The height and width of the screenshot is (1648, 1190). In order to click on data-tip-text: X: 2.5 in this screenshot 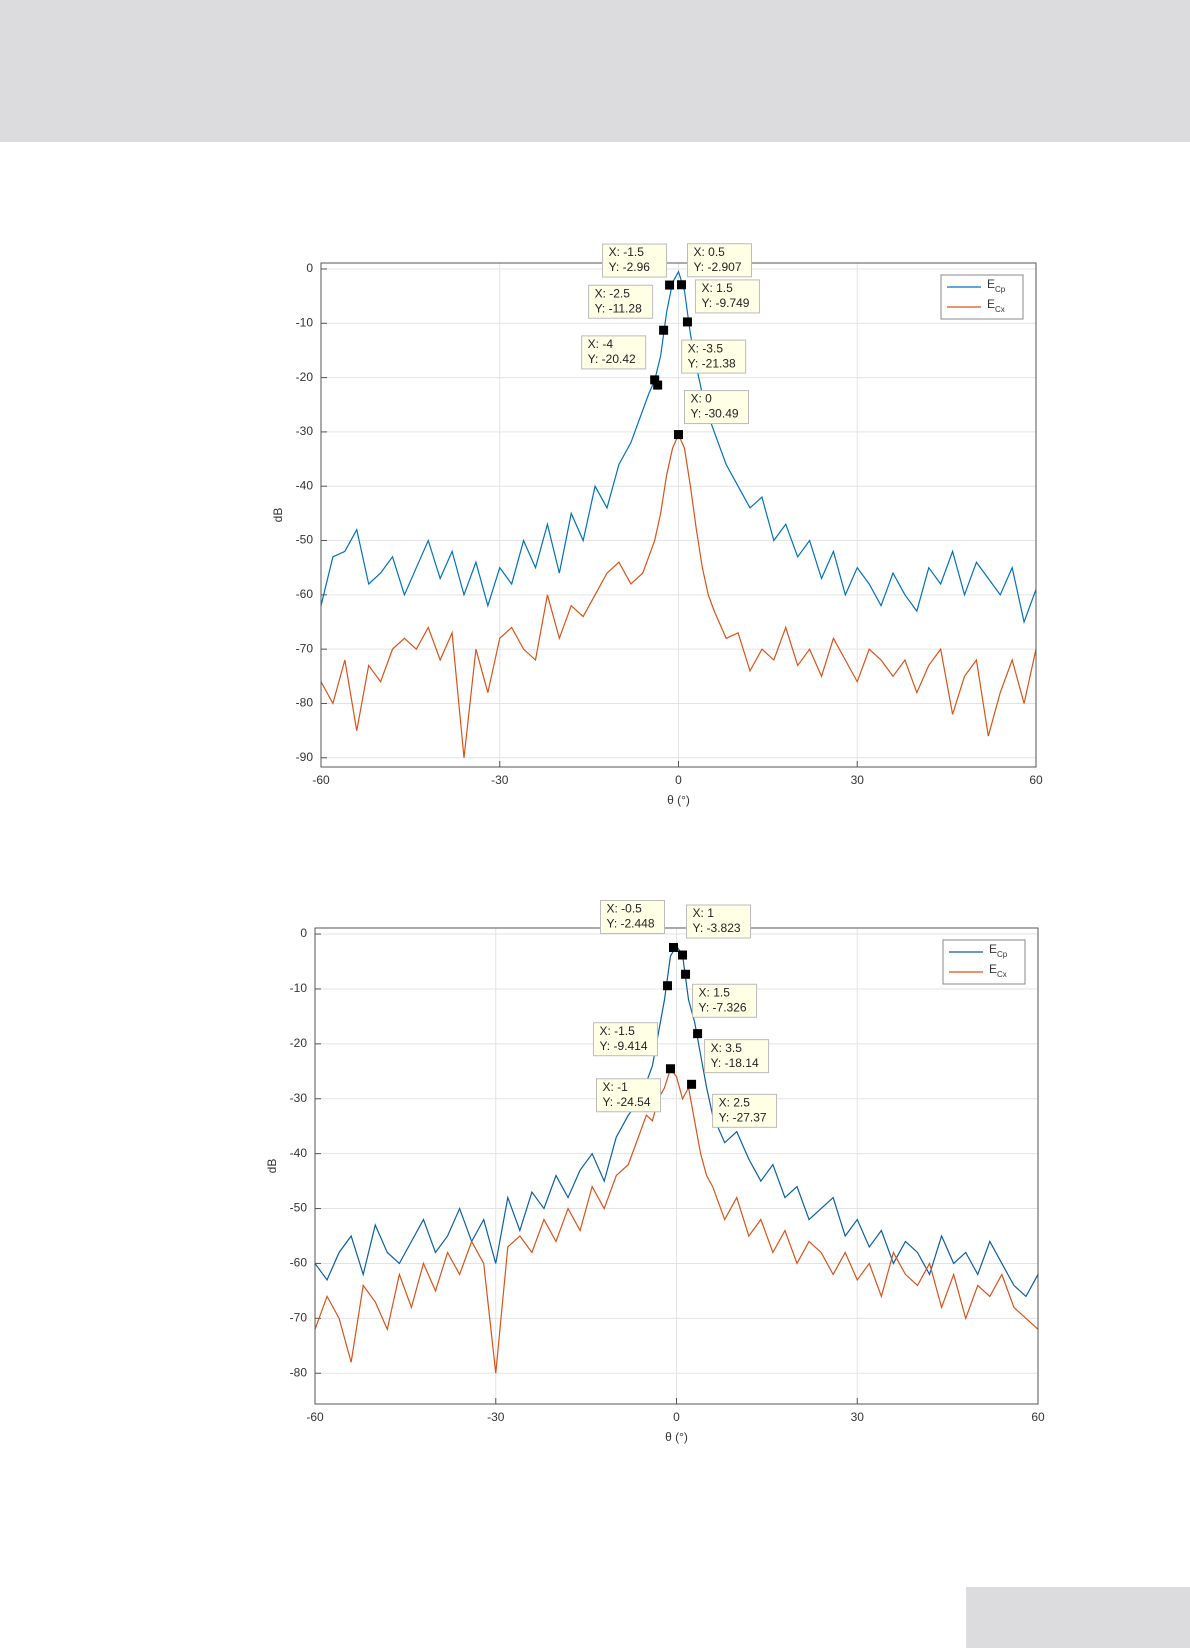, I will do `click(735, 1102)`.